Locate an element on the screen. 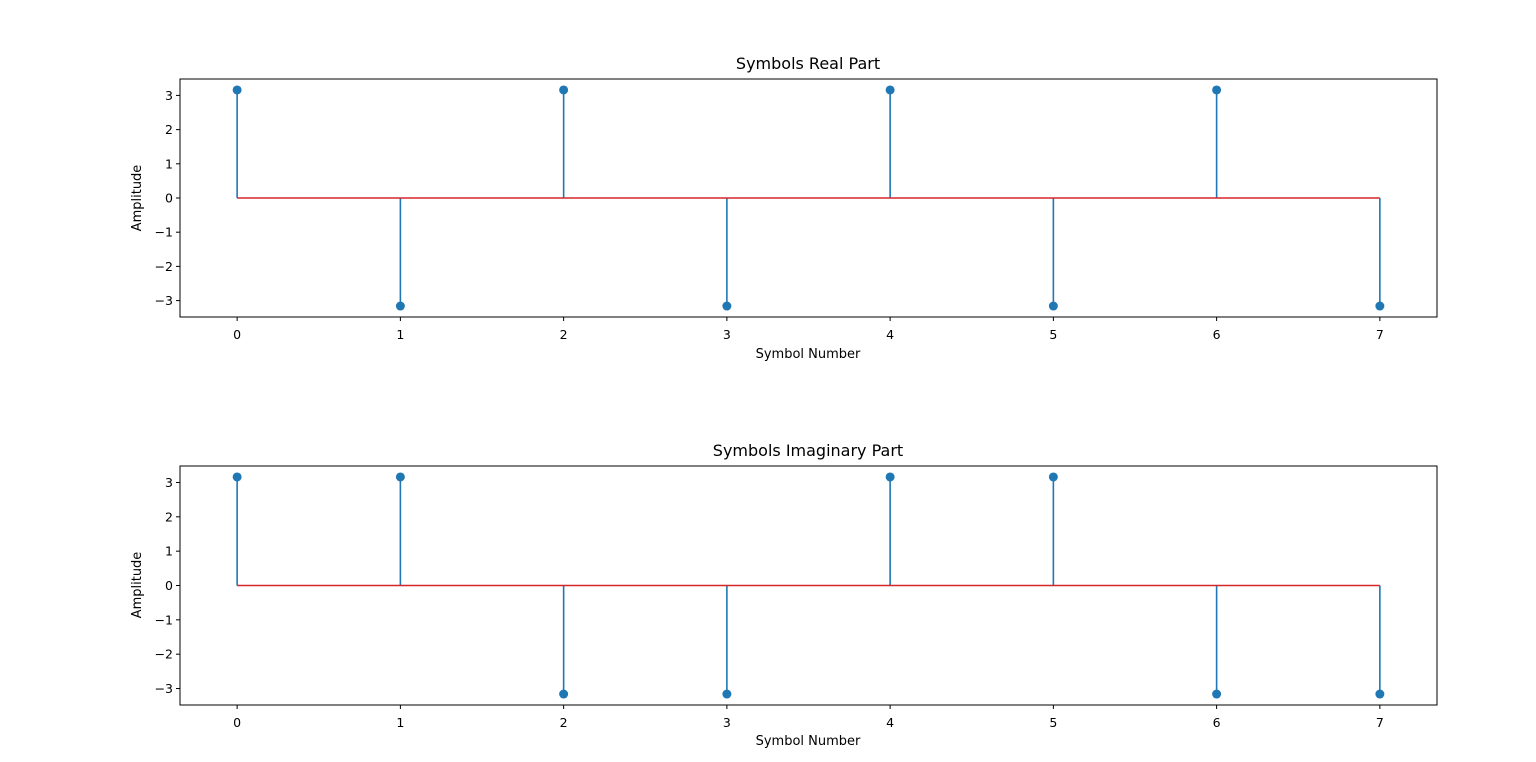  chart-title: Symbols Real Part is located at coordinates (808, 63).